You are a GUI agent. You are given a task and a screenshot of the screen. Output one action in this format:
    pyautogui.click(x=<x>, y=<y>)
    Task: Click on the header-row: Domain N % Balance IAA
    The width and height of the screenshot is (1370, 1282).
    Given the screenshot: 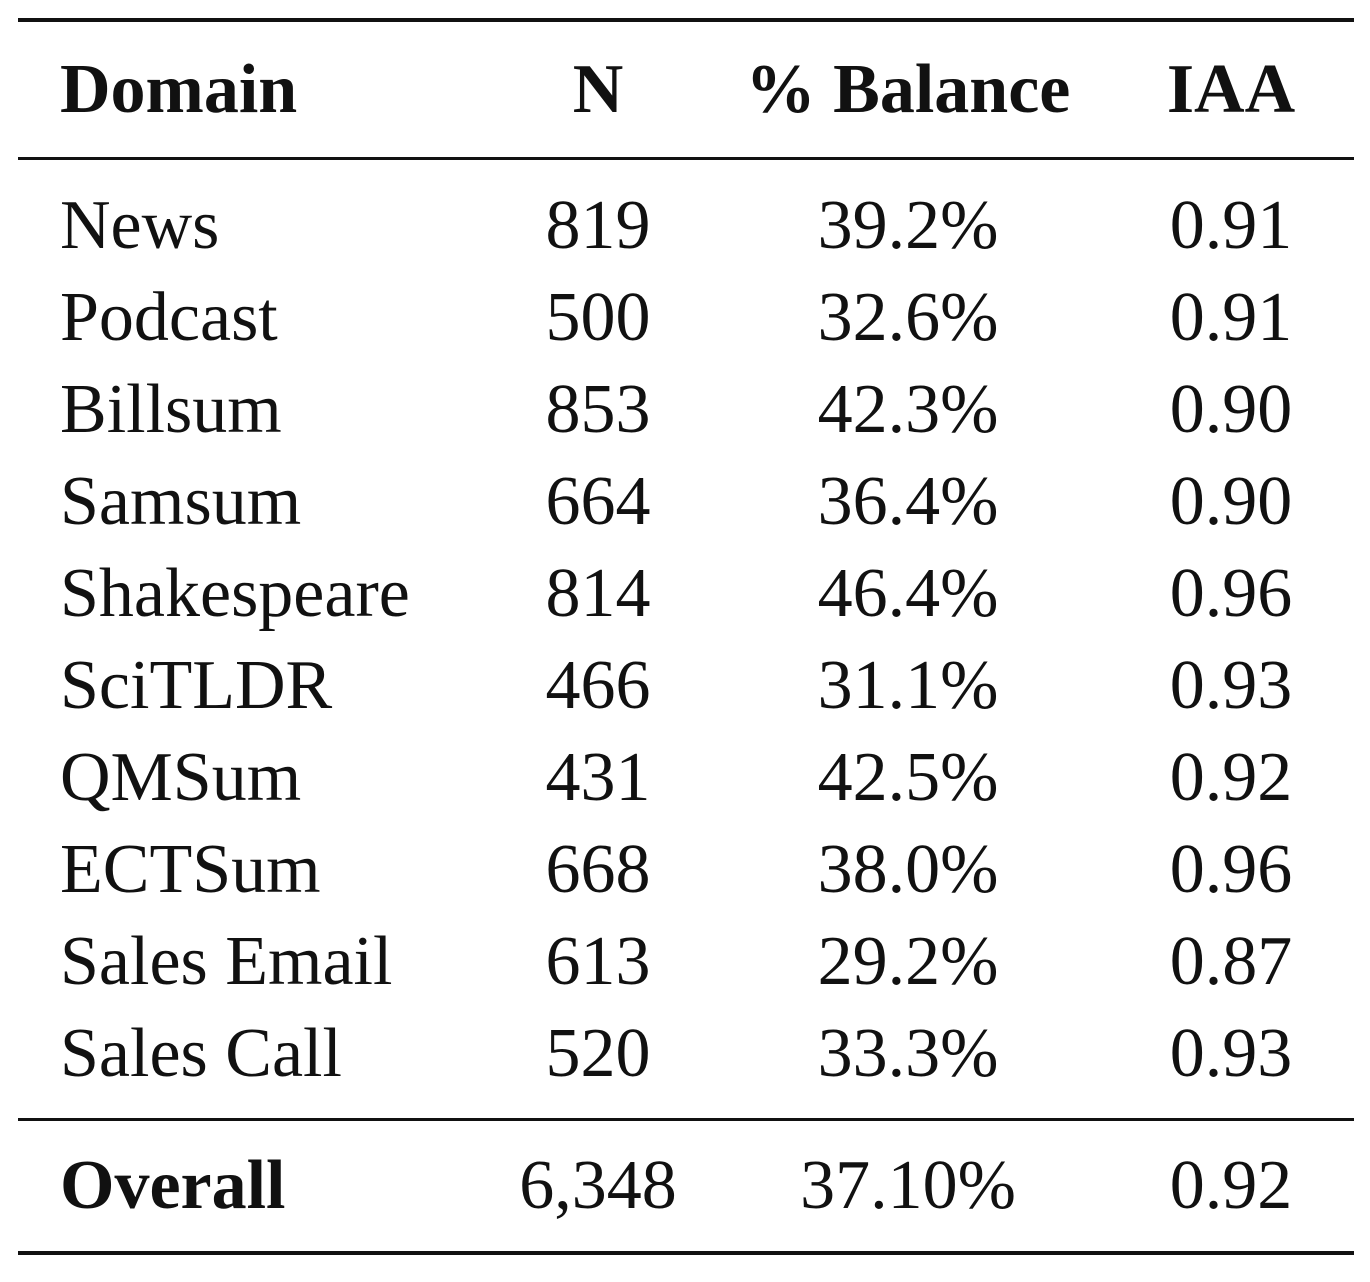 What is the action you would take?
    pyautogui.click(x=686, y=89)
    